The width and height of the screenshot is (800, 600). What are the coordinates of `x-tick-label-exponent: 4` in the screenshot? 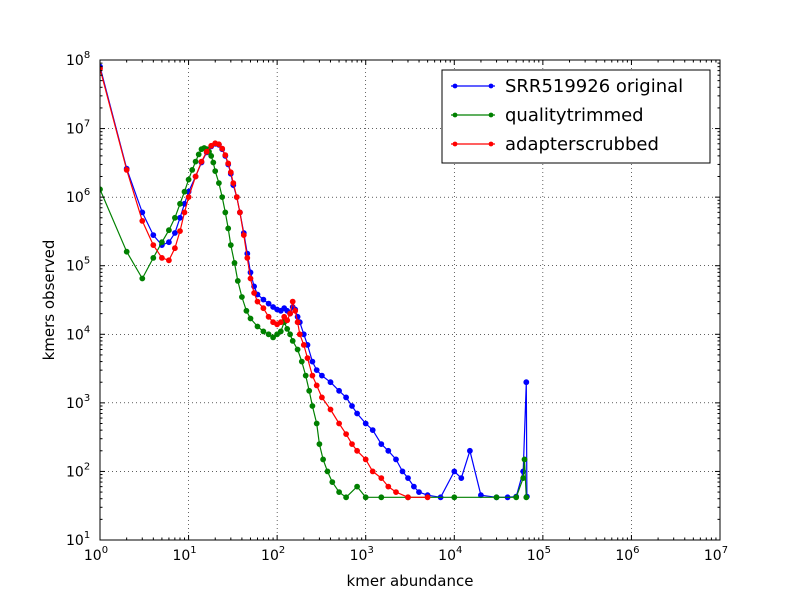 It's located at (459, 550).